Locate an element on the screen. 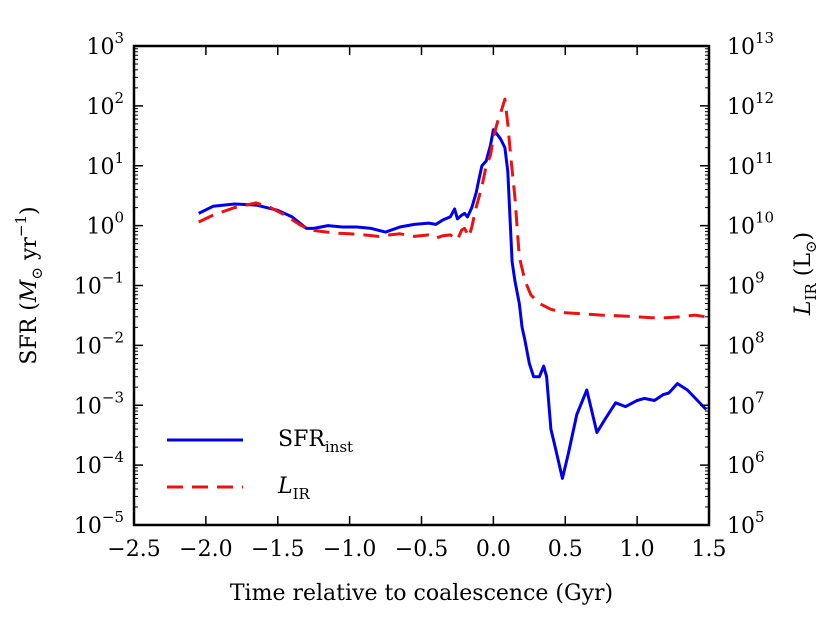  y2-axis-label: LIR (L⊙) is located at coordinates (805, 274).